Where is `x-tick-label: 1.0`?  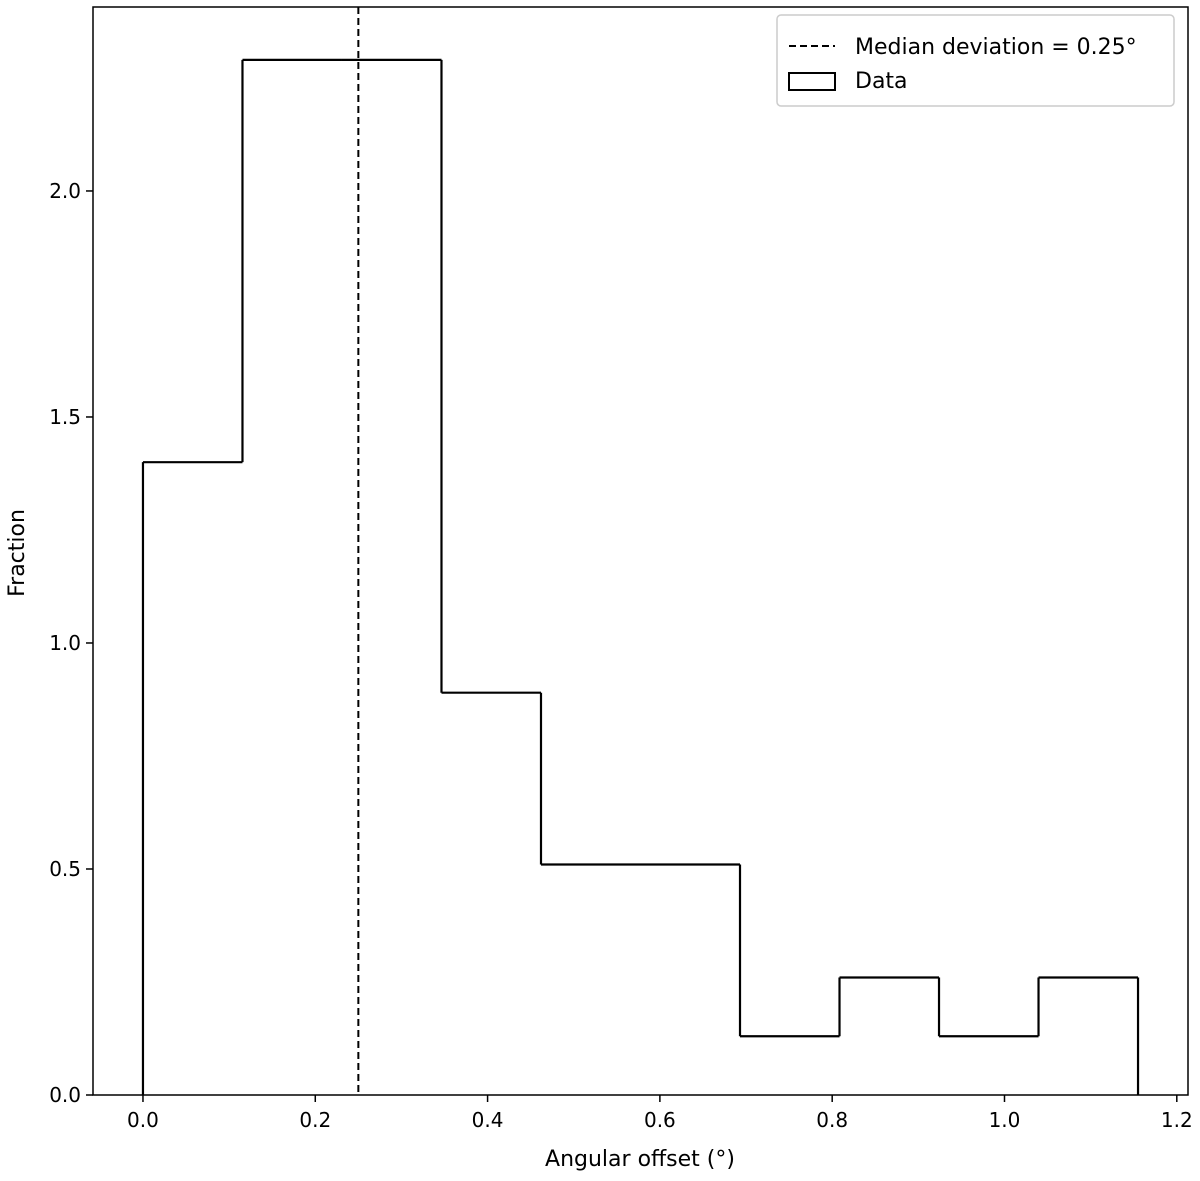
x-tick-label: 1.0 is located at coordinates (1005, 1120).